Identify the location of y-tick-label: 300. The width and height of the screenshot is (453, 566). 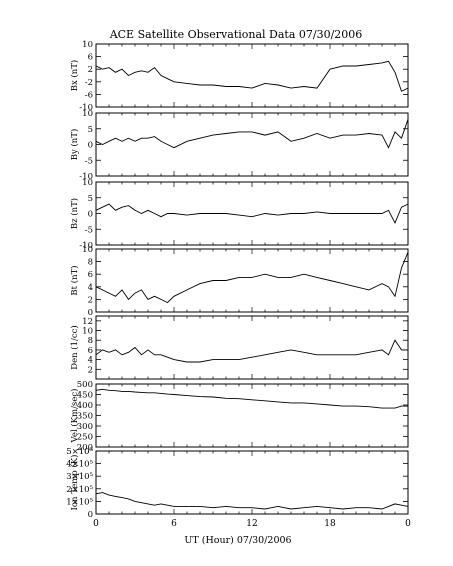
(85, 427).